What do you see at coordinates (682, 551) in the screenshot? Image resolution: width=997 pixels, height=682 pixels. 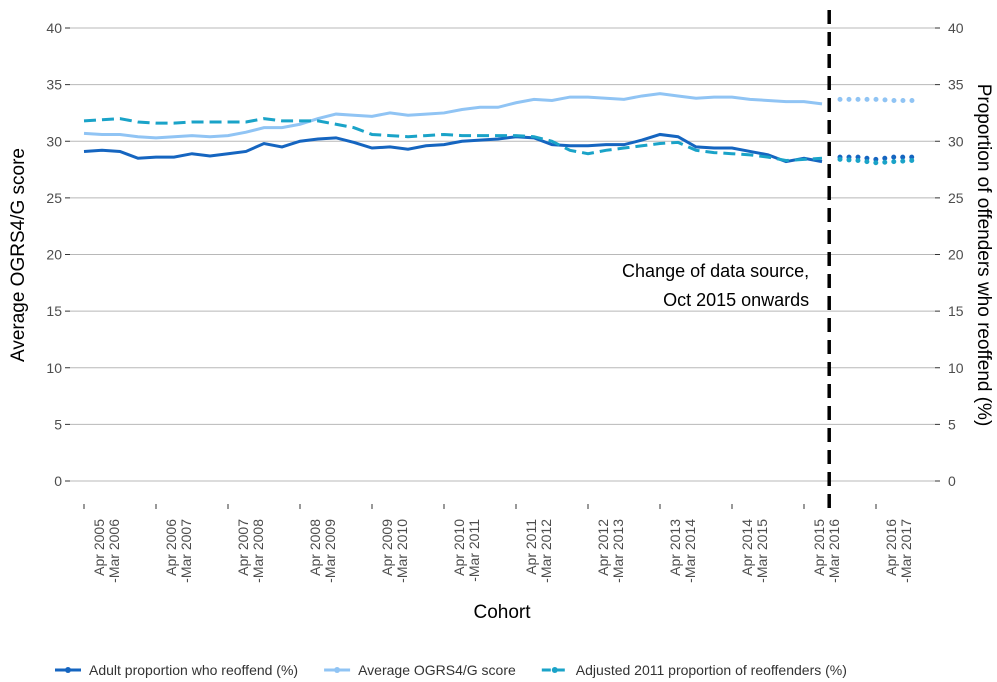 I see `x-tick-label: Apr 2013-Mar 2014` at bounding box center [682, 551].